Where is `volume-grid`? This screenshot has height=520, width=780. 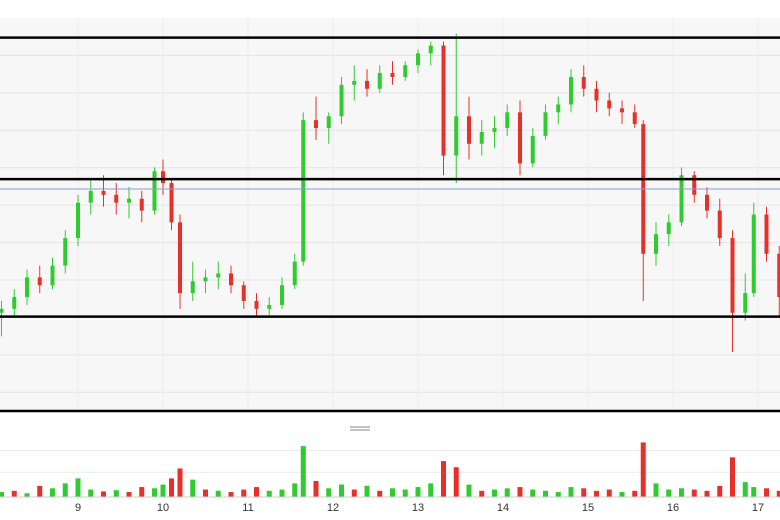
volume-grid is located at coordinates (390, 461).